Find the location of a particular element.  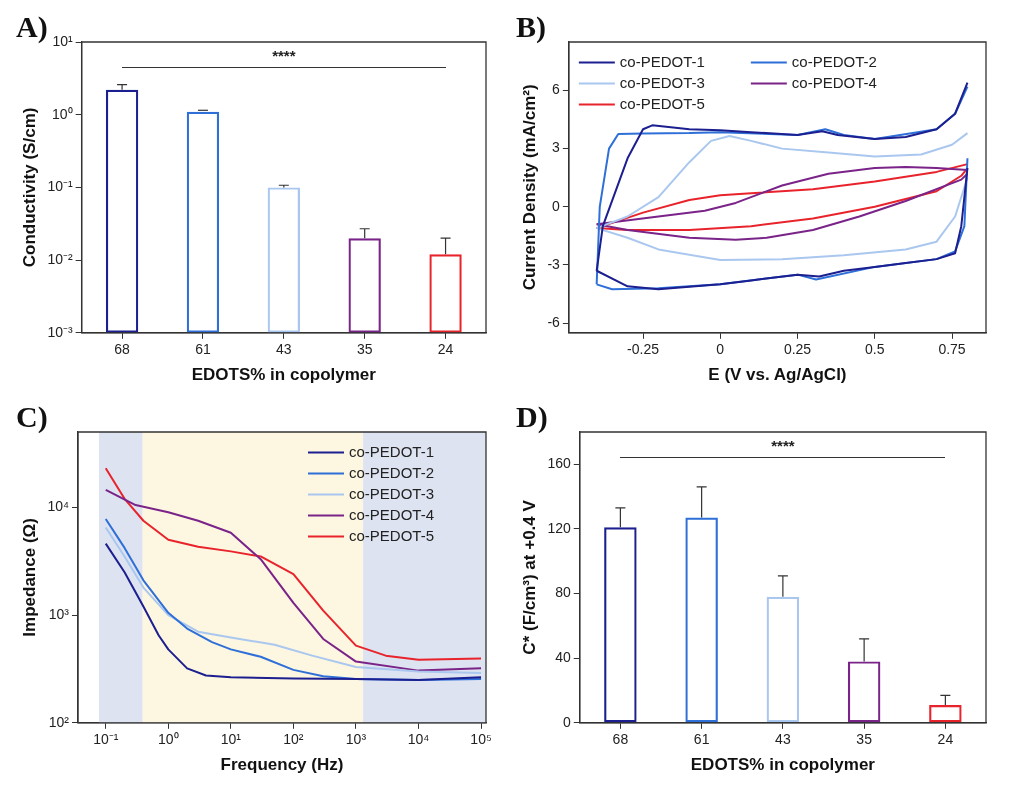

x-tick-label: 0 is located at coordinates (720, 349).